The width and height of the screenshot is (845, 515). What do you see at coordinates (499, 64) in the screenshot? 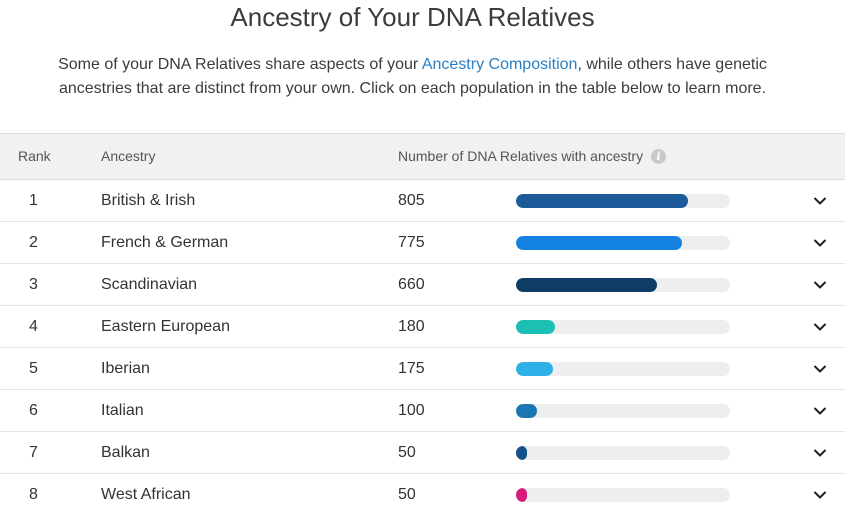
I see `ancestry-composition-link: Ancestry Composition` at bounding box center [499, 64].